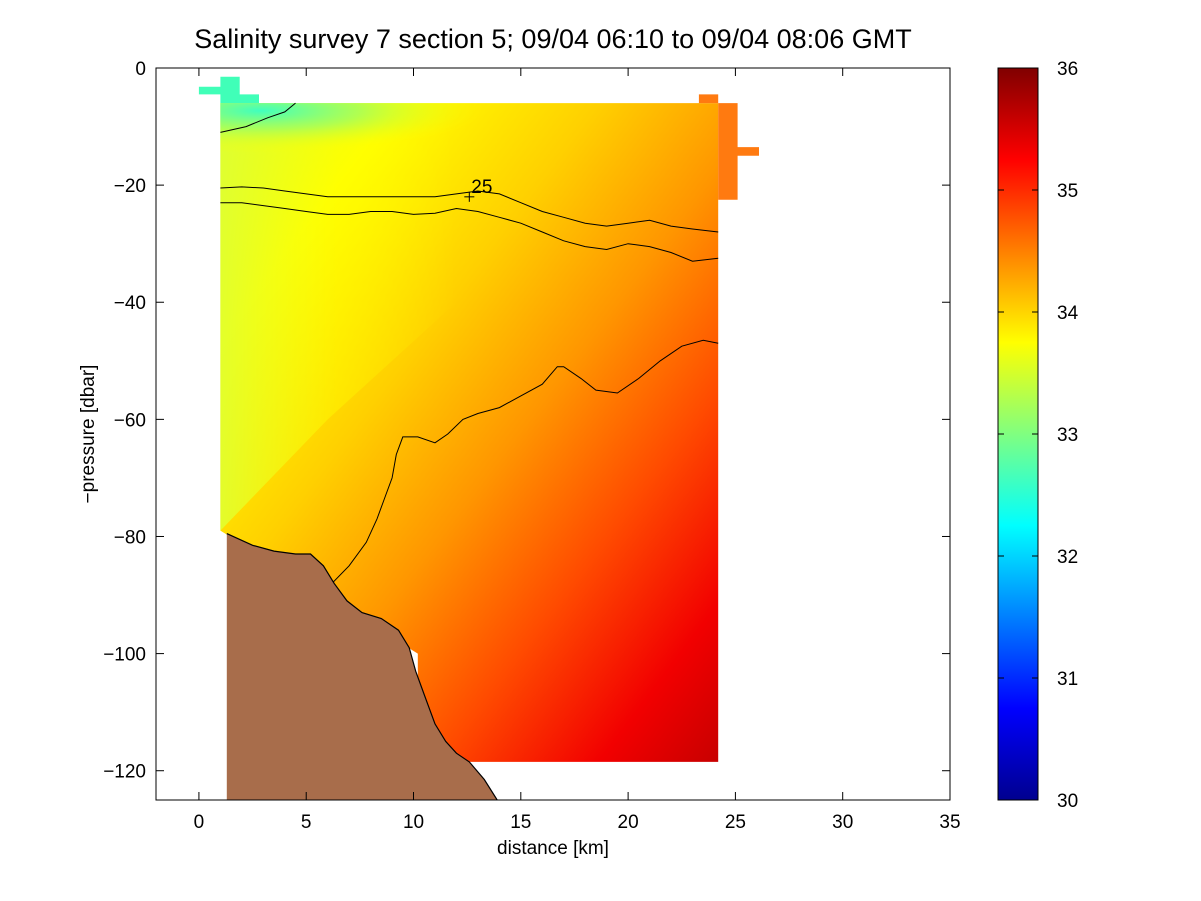 The height and width of the screenshot is (901, 1201). I want to click on y-tick-label: −80, so click(130, 537).